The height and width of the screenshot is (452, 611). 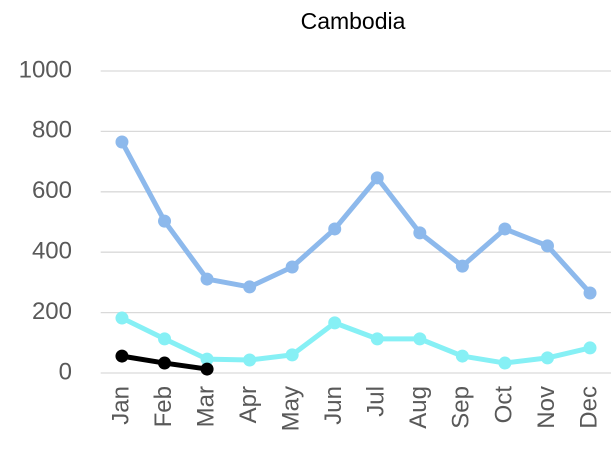 What do you see at coordinates (461, 407) in the screenshot?
I see `x-tick-label: Sep` at bounding box center [461, 407].